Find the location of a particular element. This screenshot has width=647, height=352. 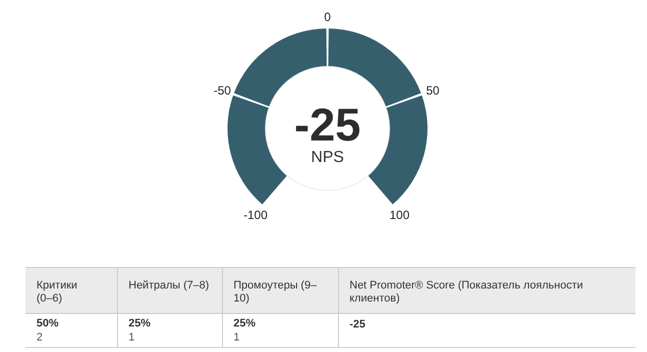

text: Нейтралы (7–8) is located at coordinates (169, 286).